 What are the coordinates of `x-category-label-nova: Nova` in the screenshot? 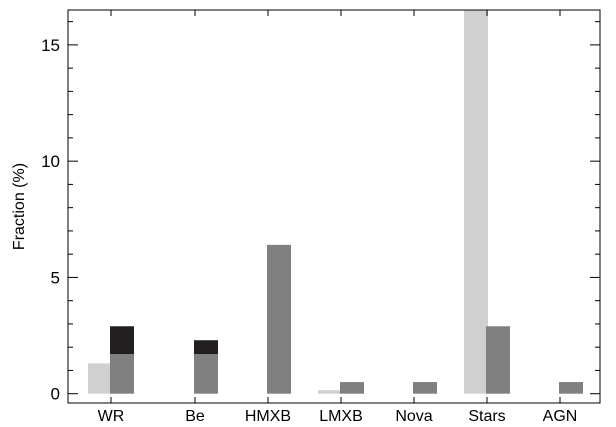 It's located at (413, 416).